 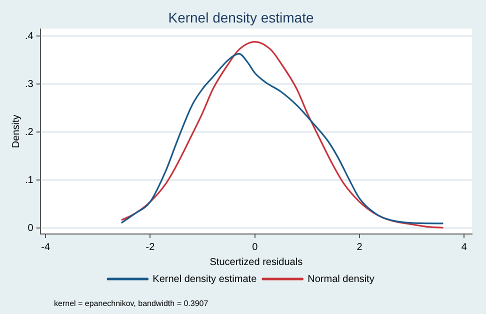 What do you see at coordinates (29, 84) in the screenshot?
I see `y-tick-label: .3` at bounding box center [29, 84].